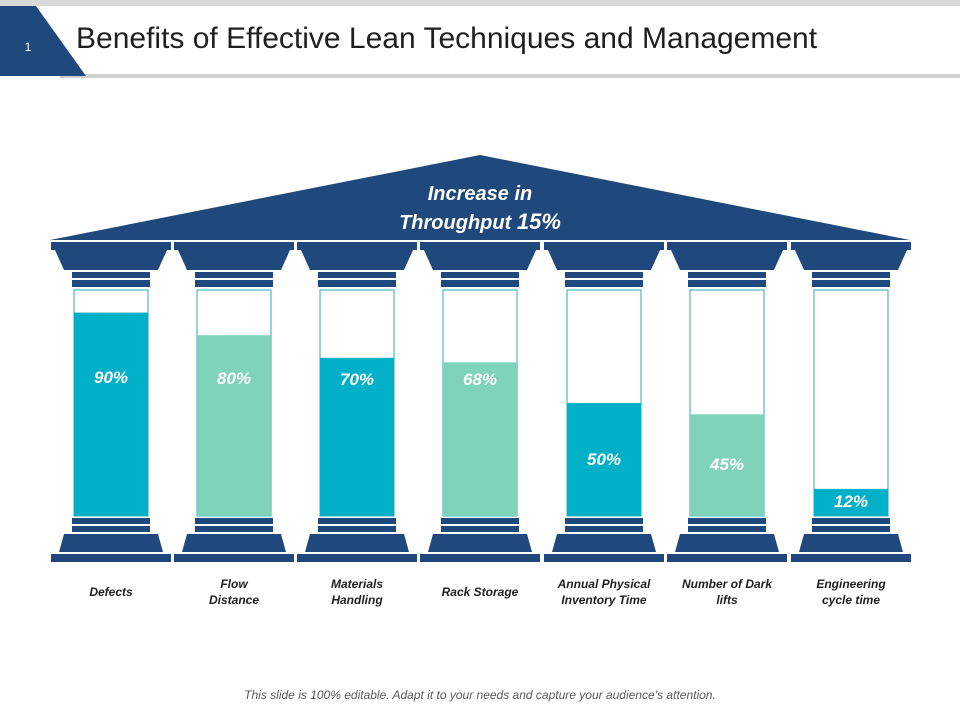  What do you see at coordinates (510, 76) in the screenshot?
I see `header-rule` at bounding box center [510, 76].